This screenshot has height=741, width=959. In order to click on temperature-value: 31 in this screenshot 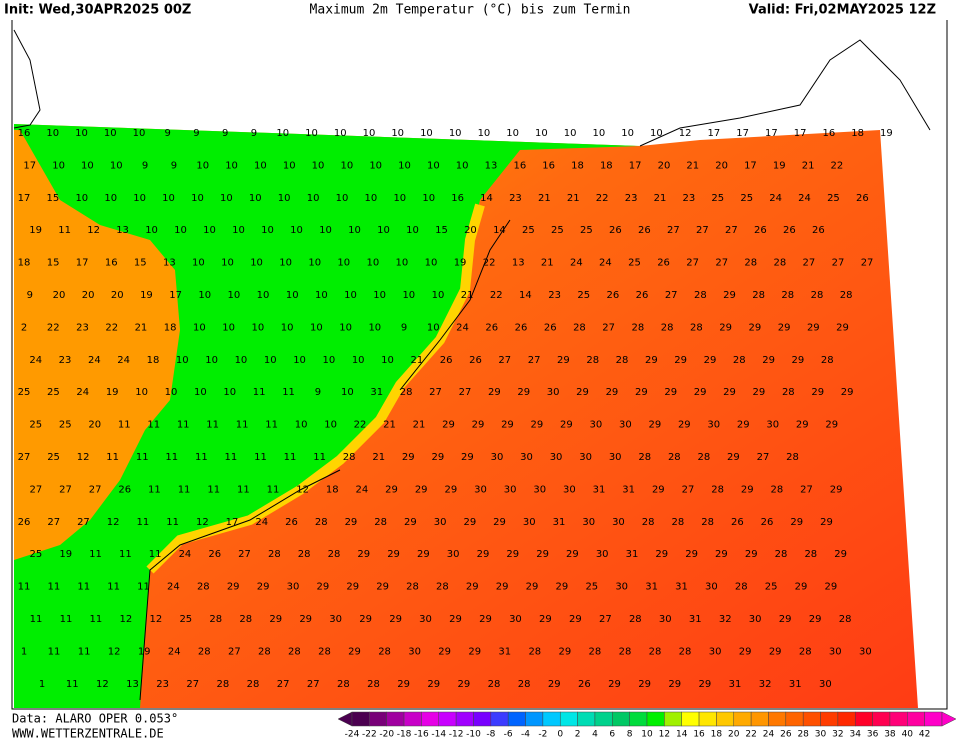, I will do `click(632, 554)`.